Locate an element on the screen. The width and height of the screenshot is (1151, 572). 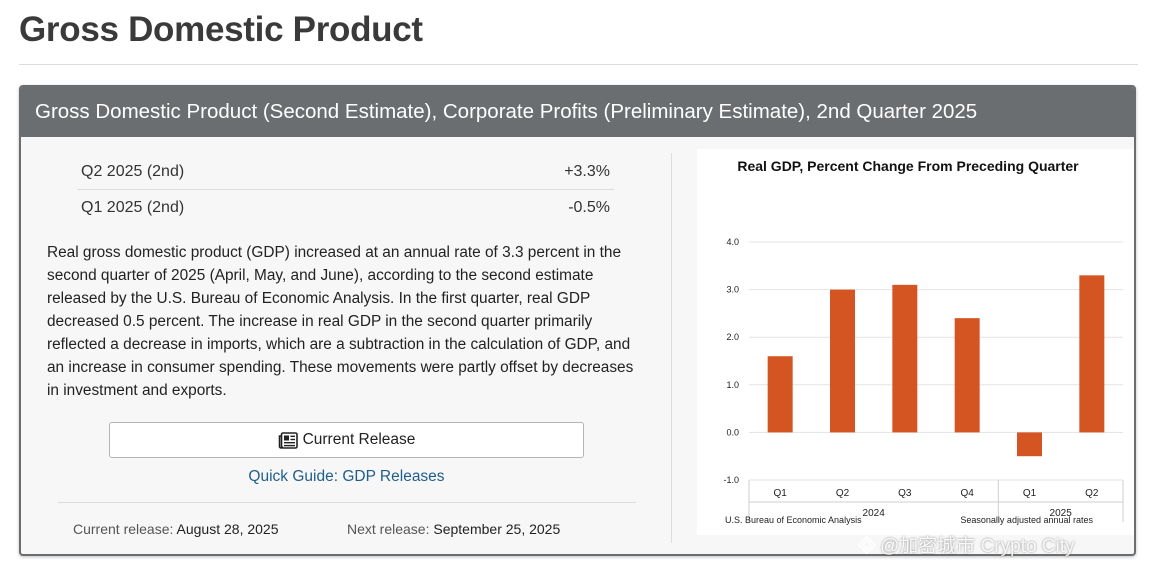
table-row: Q2 2025 (2nd) +3.3% is located at coordinates (345, 172).